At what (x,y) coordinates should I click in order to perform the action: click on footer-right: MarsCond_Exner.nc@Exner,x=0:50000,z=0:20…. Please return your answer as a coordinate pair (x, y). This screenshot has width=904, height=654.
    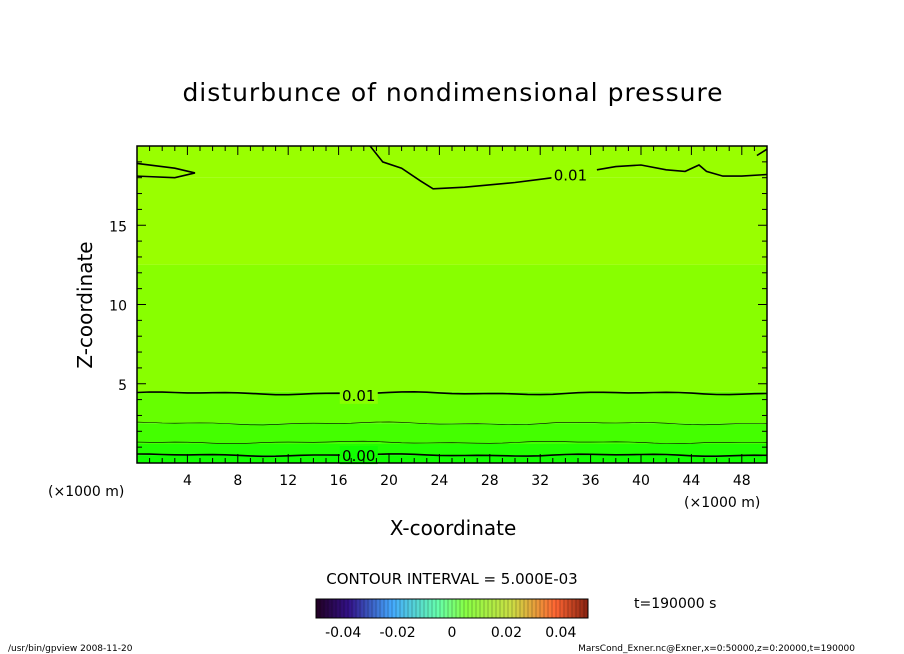
    Looking at the image, I should click on (716, 649).